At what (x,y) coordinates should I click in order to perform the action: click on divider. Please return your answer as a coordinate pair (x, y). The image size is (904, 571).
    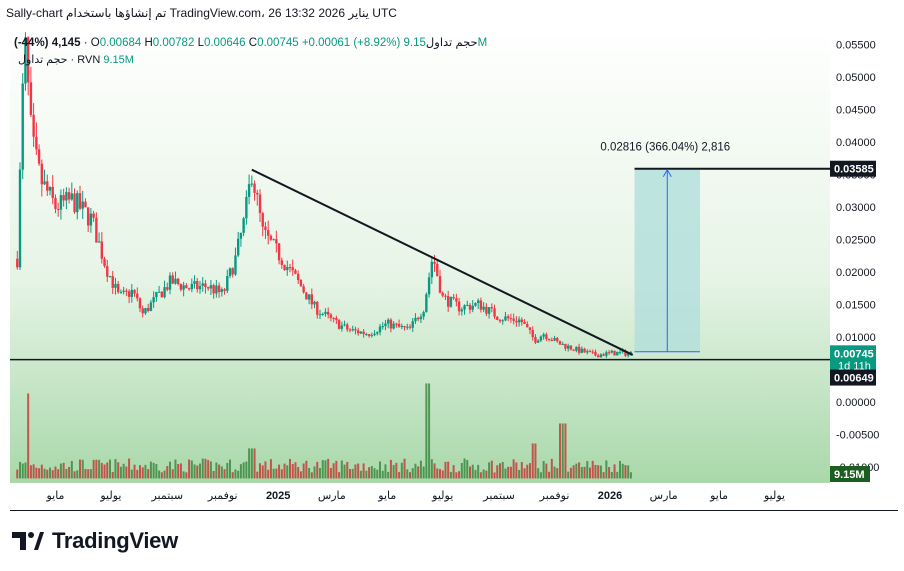
    Looking at the image, I should click on (454, 510).